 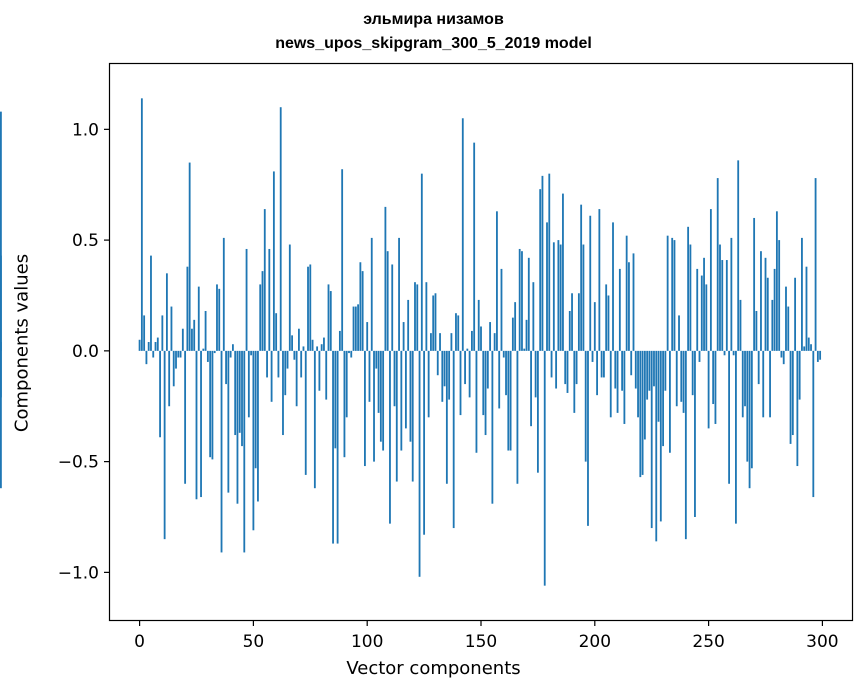 What do you see at coordinates (595, 642) in the screenshot?
I see `x-tick-label: 200` at bounding box center [595, 642].